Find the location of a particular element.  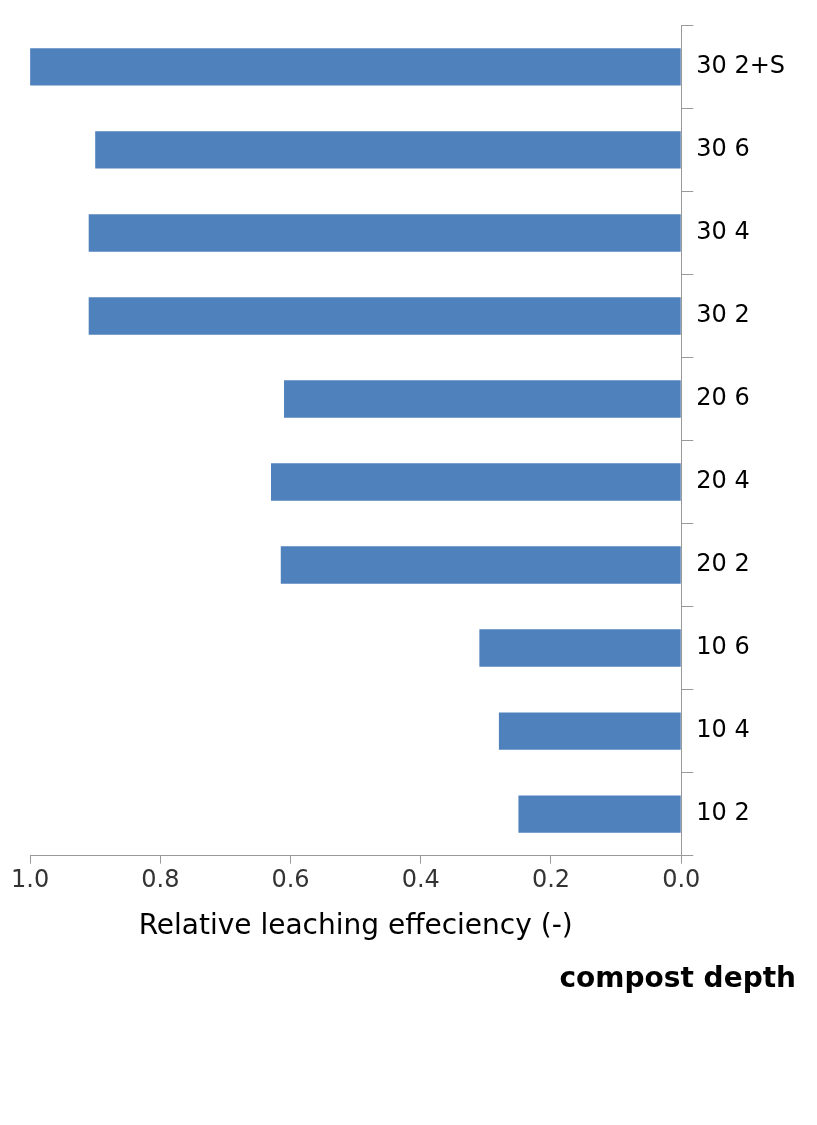

x-tick-label: 1.0 is located at coordinates (30, 879).